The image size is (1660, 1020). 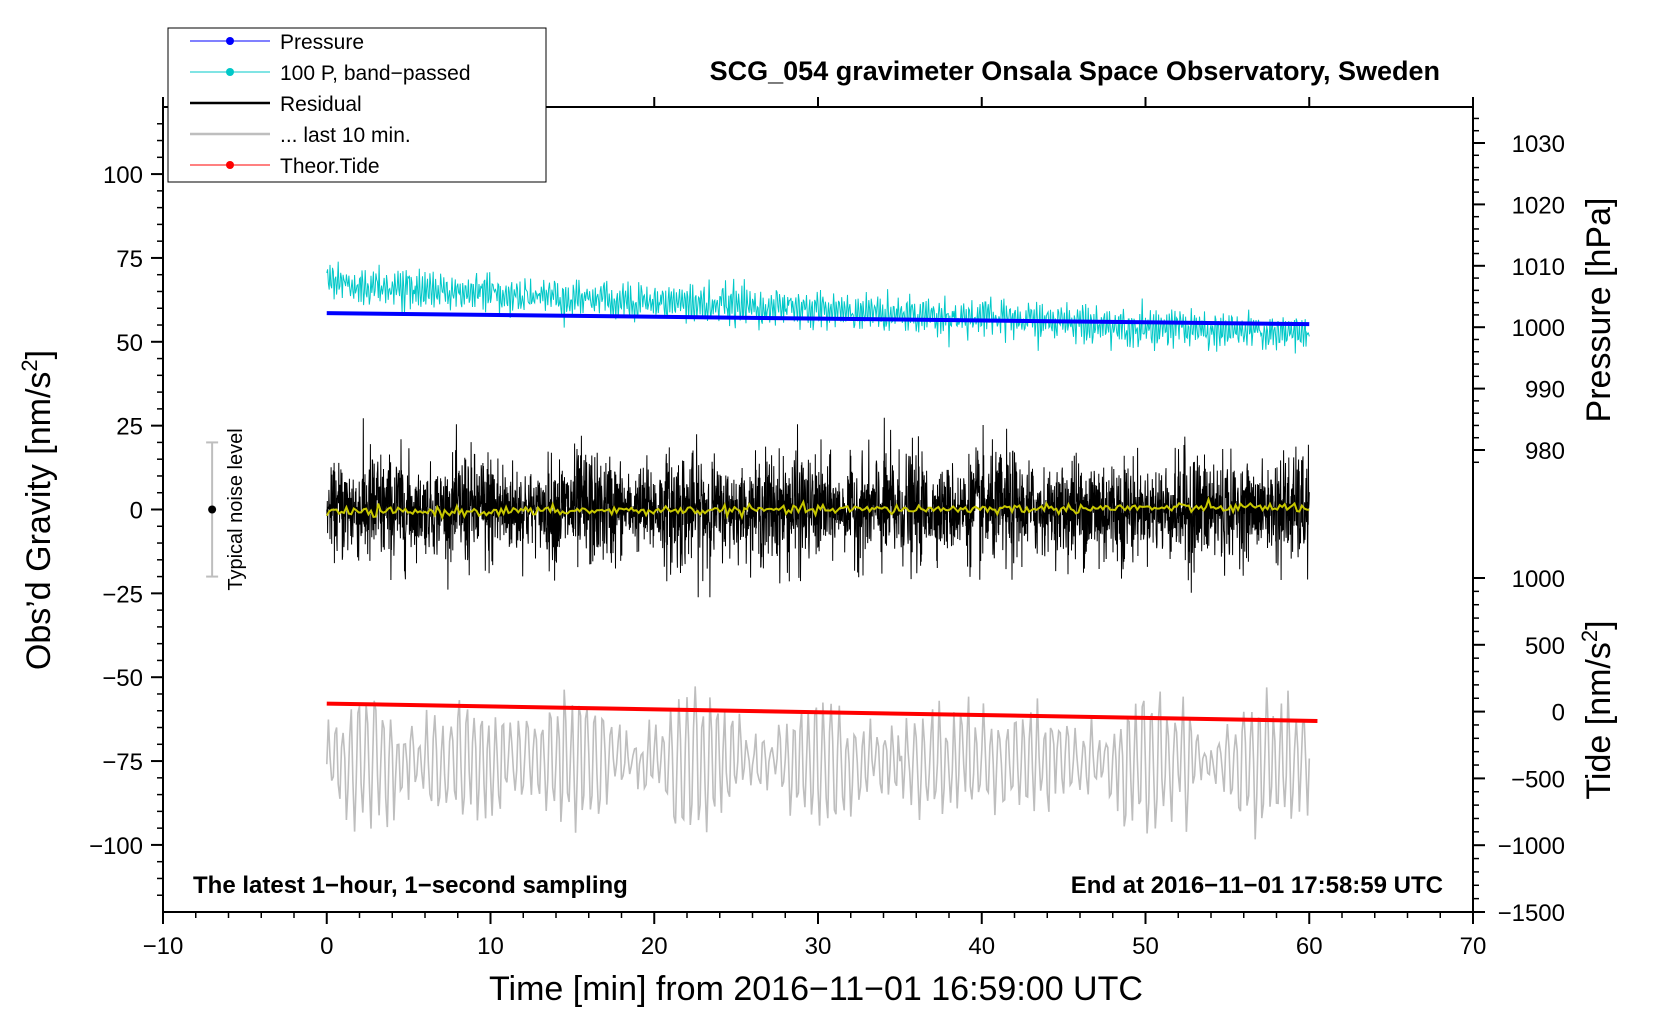 What do you see at coordinates (1545, 451) in the screenshot?
I see `y-right-pressure-tick-label: 980` at bounding box center [1545, 451].